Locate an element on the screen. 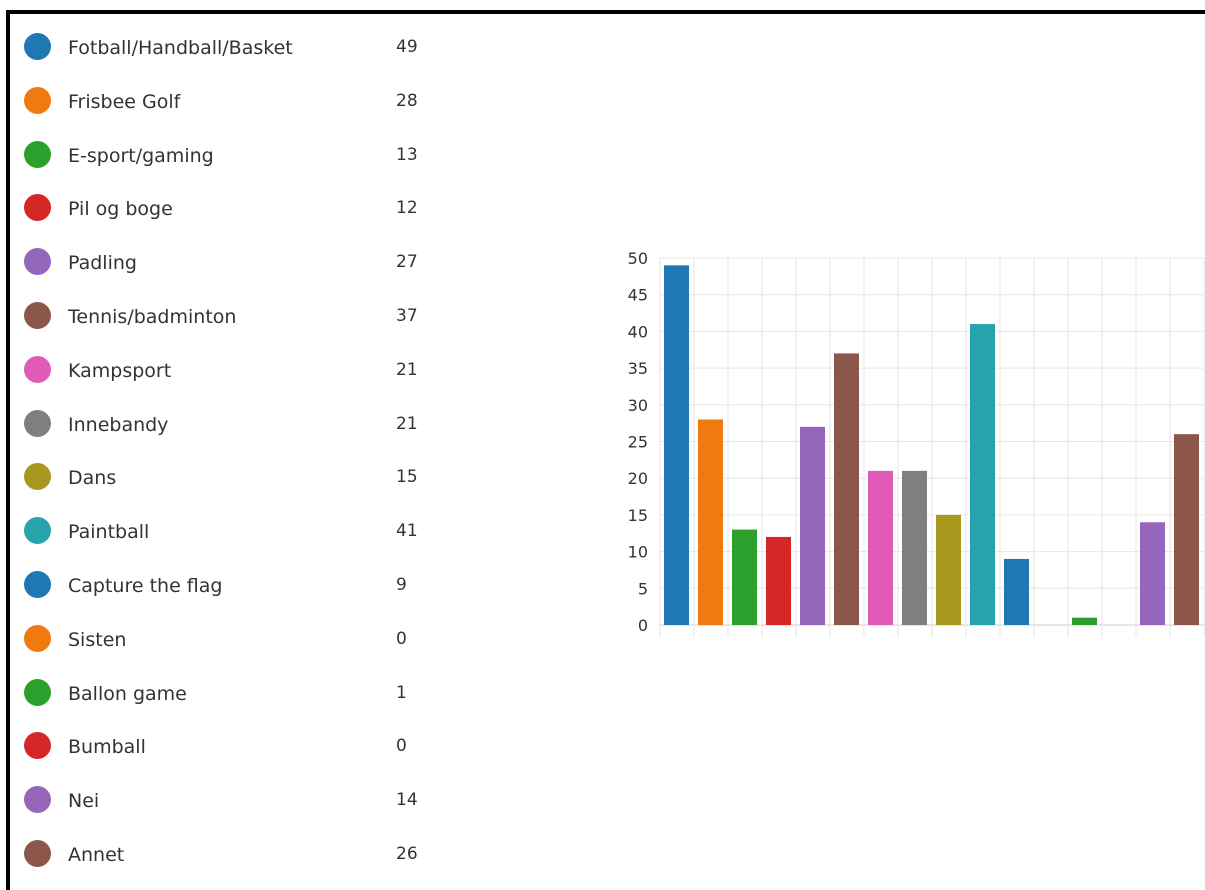 This screenshot has height=890, width=1205. y-tick-label: 20 is located at coordinates (638, 478).